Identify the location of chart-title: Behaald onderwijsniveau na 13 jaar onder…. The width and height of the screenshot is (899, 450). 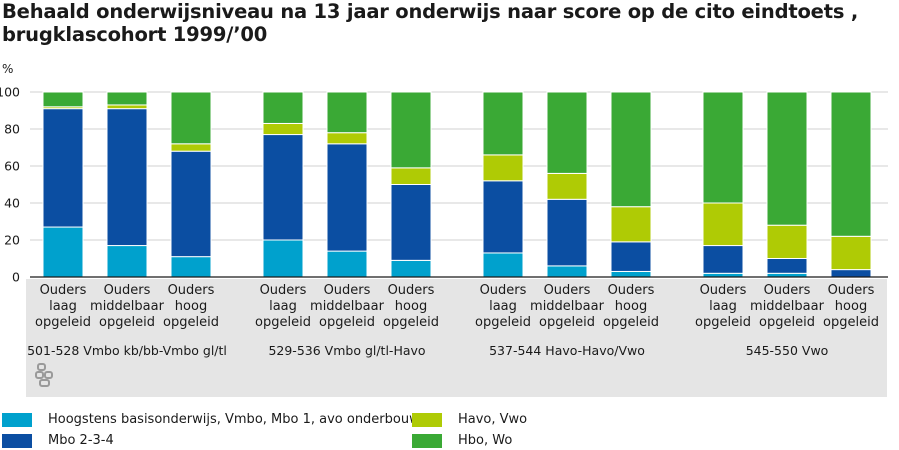
(447, 23).